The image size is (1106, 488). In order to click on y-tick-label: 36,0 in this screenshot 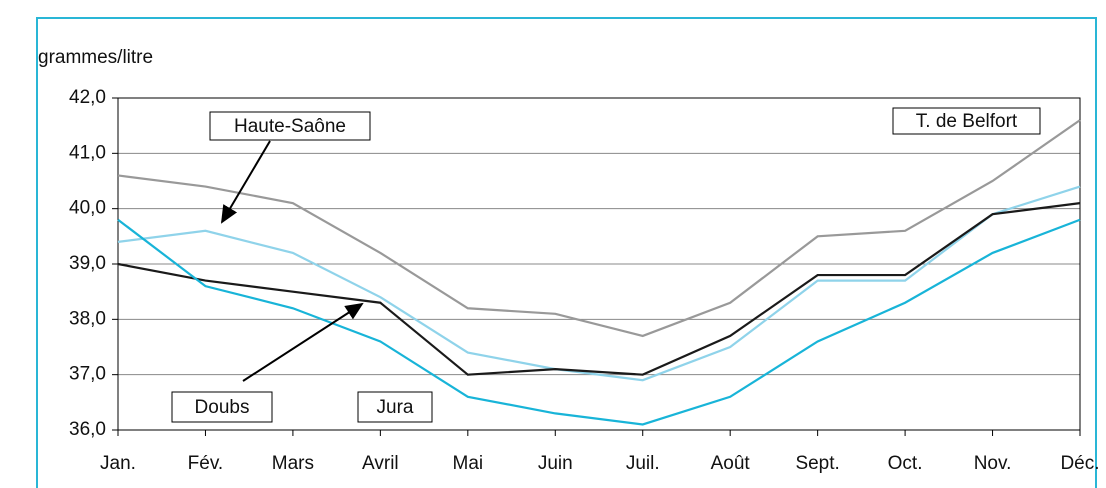, I will do `click(87, 429)`.